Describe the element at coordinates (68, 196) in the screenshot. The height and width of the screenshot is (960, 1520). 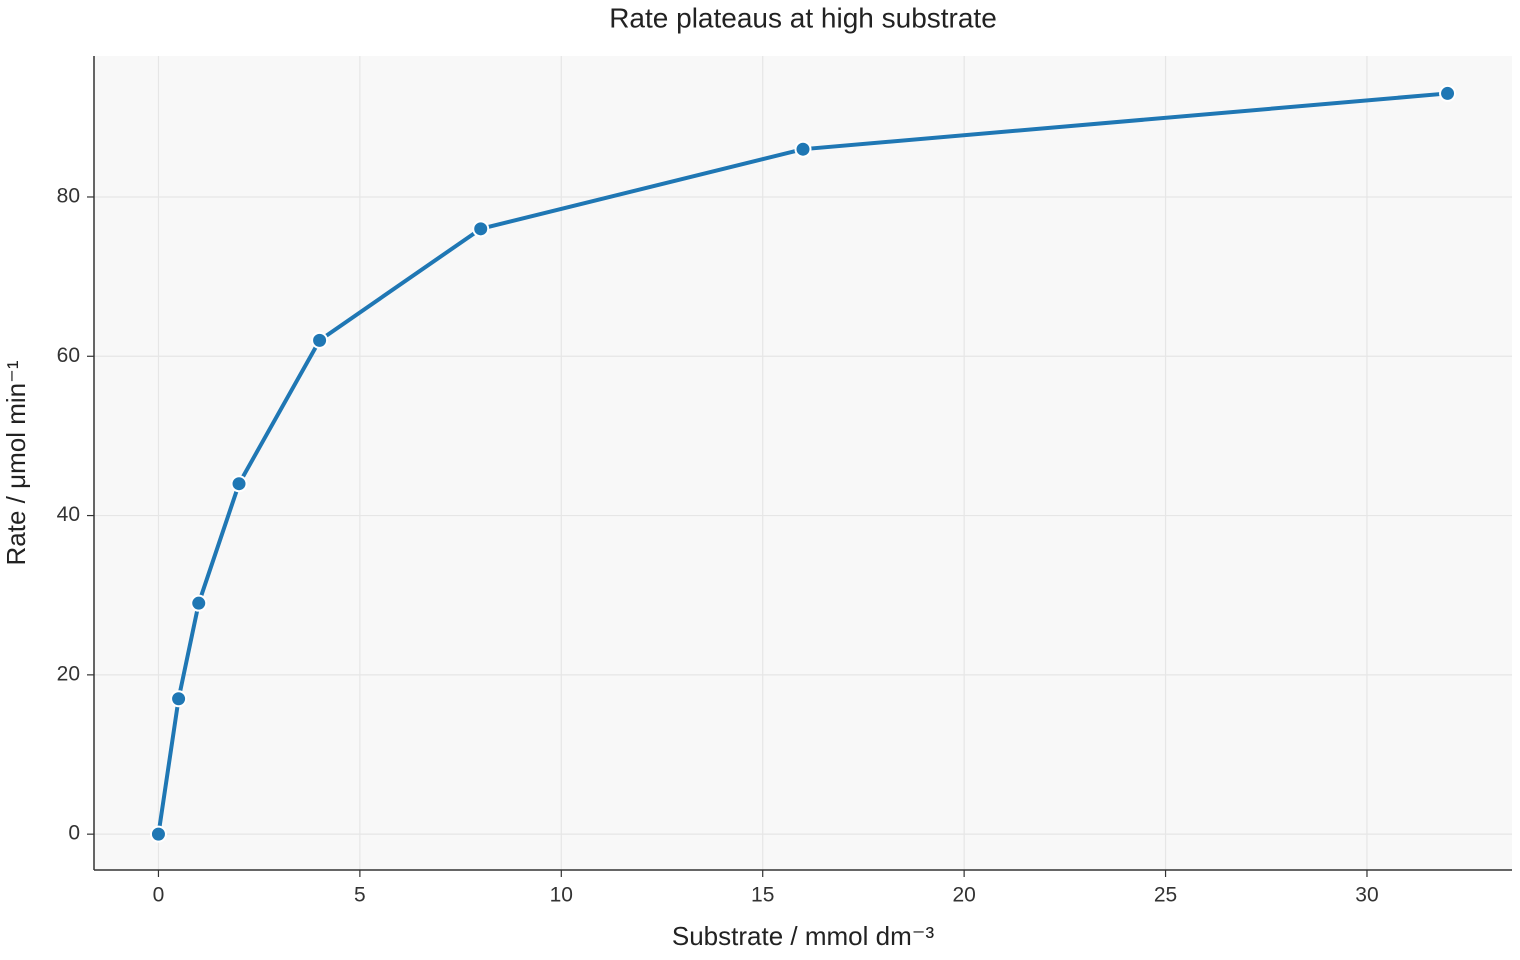
I see `y-tick-label: 80` at that location.